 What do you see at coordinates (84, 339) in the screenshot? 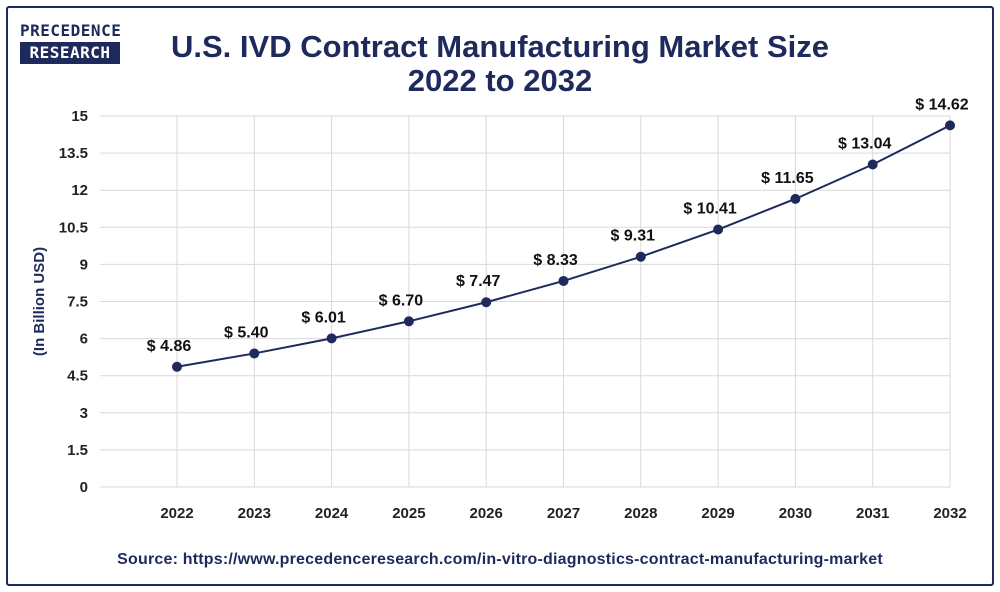
I see `y-tick-label: 6` at bounding box center [84, 339].